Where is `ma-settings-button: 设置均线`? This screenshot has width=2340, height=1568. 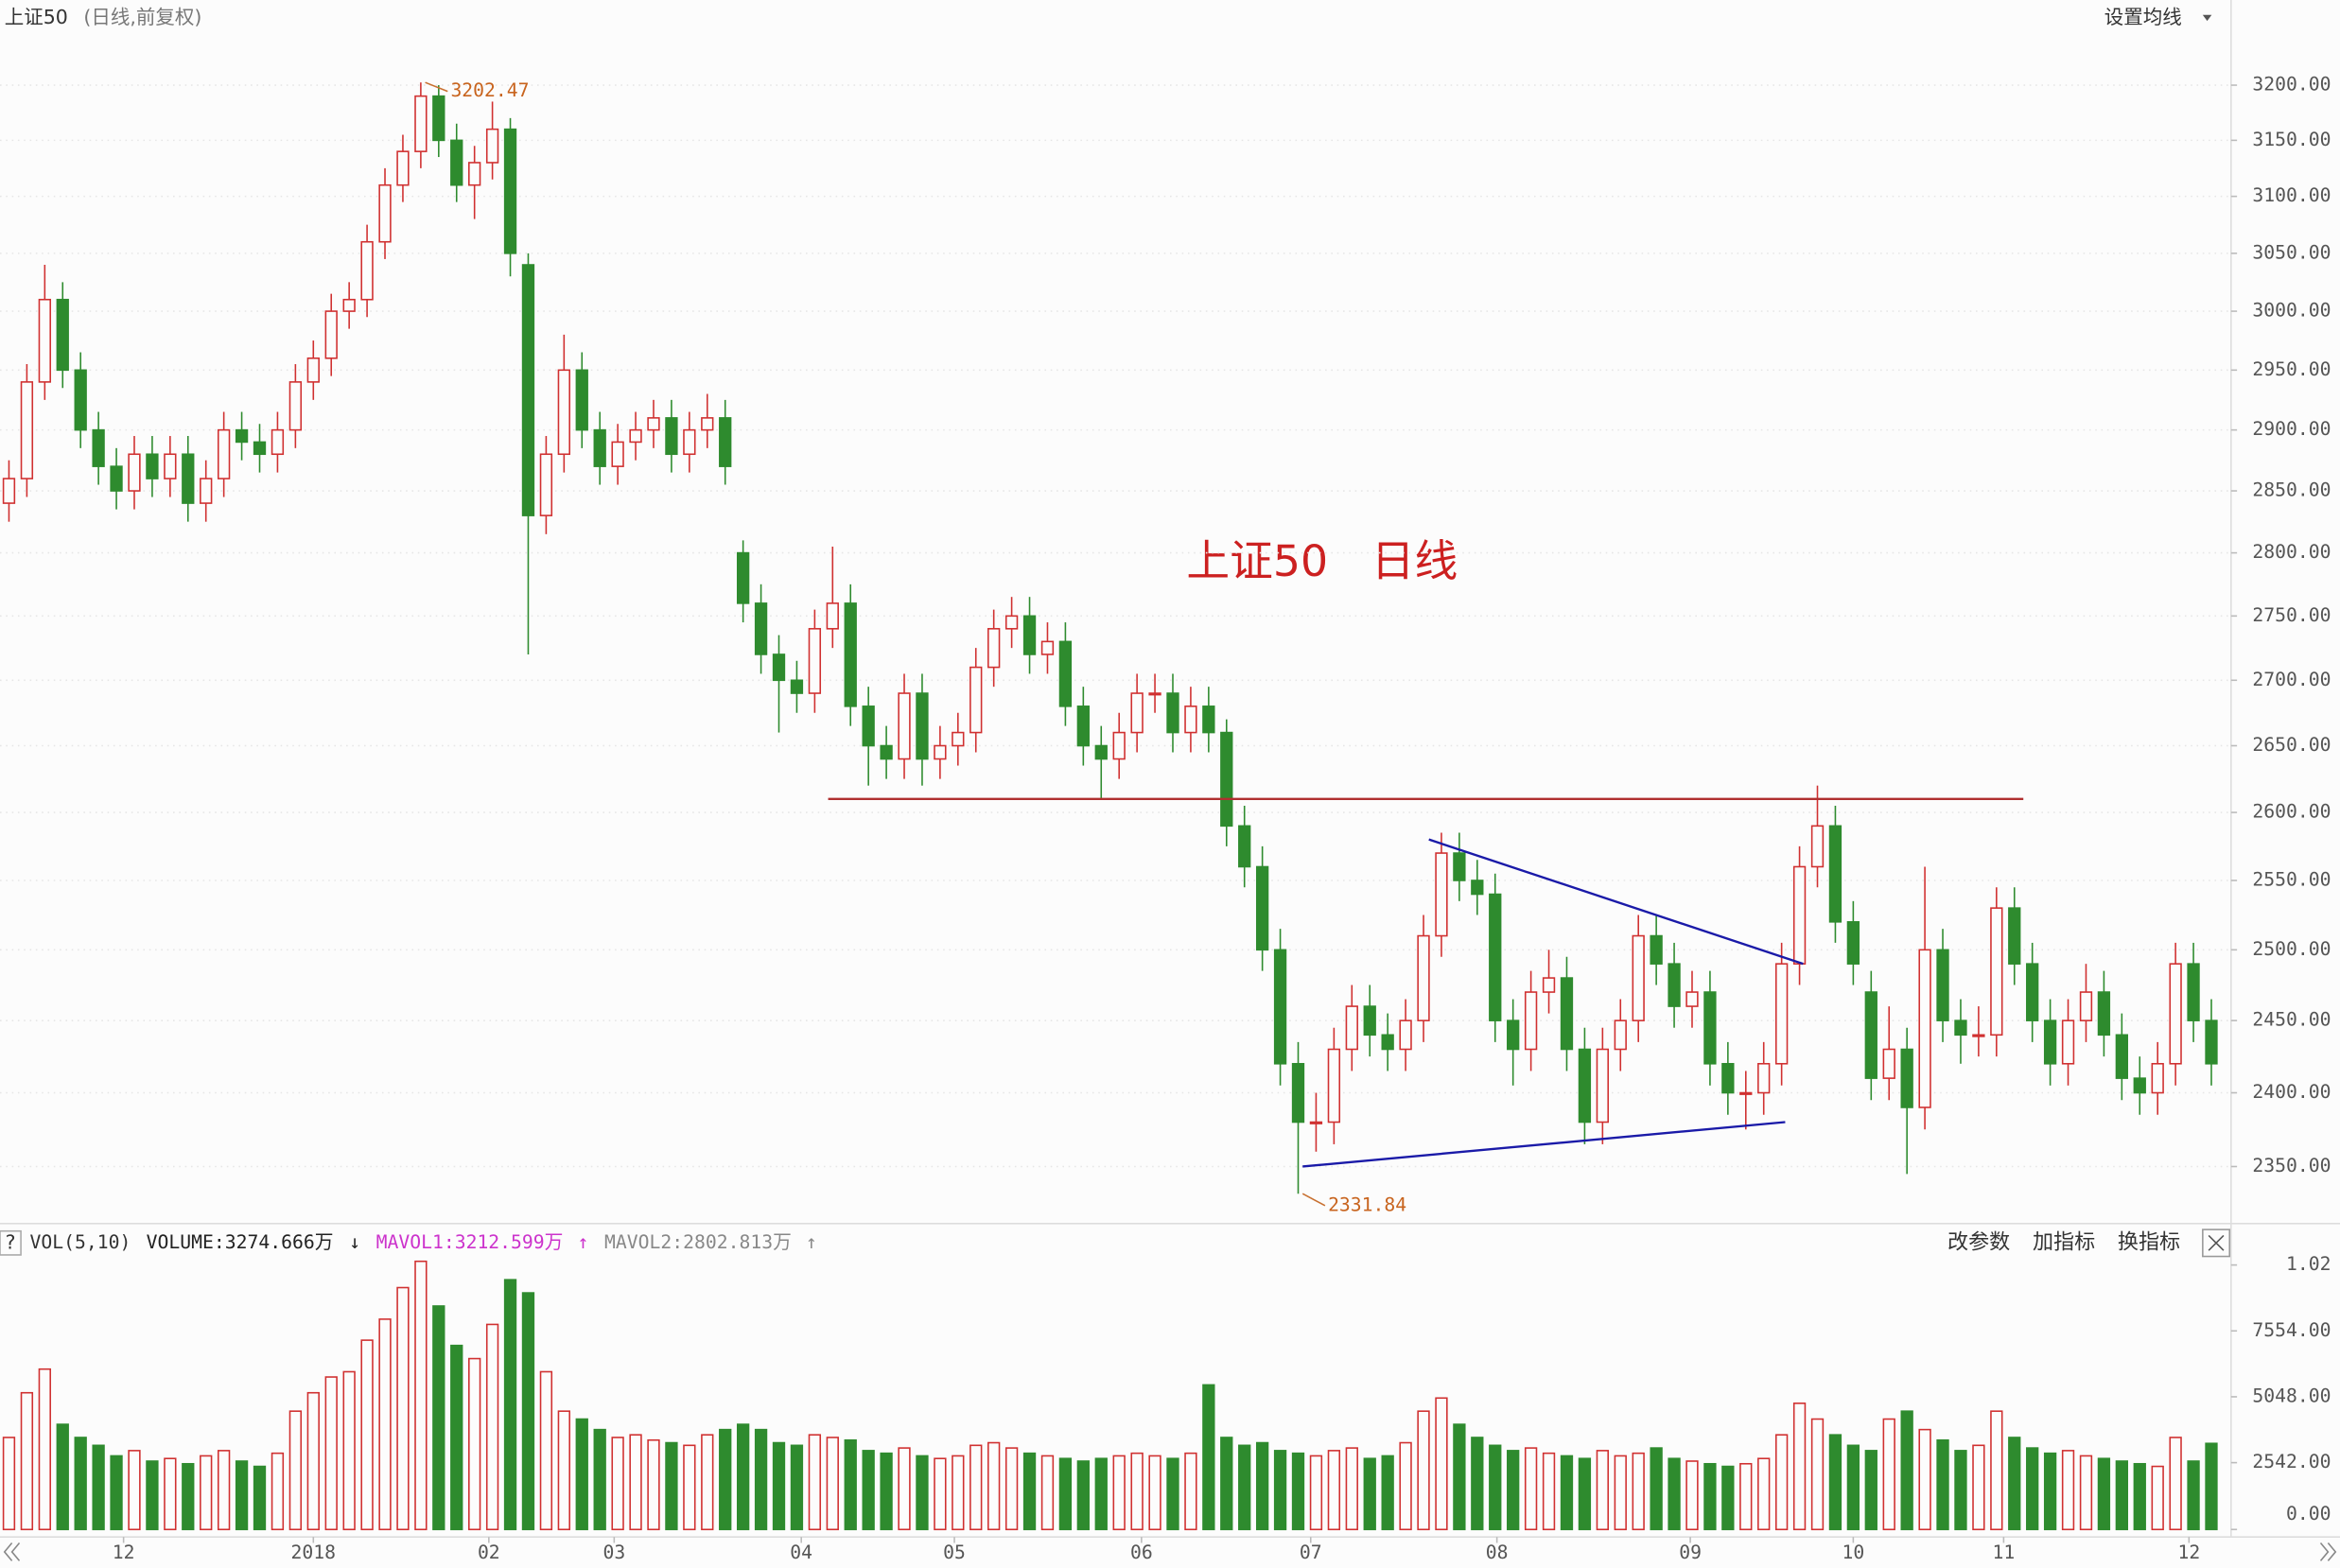 ma-settings-button: 设置均线 is located at coordinates (2143, 17).